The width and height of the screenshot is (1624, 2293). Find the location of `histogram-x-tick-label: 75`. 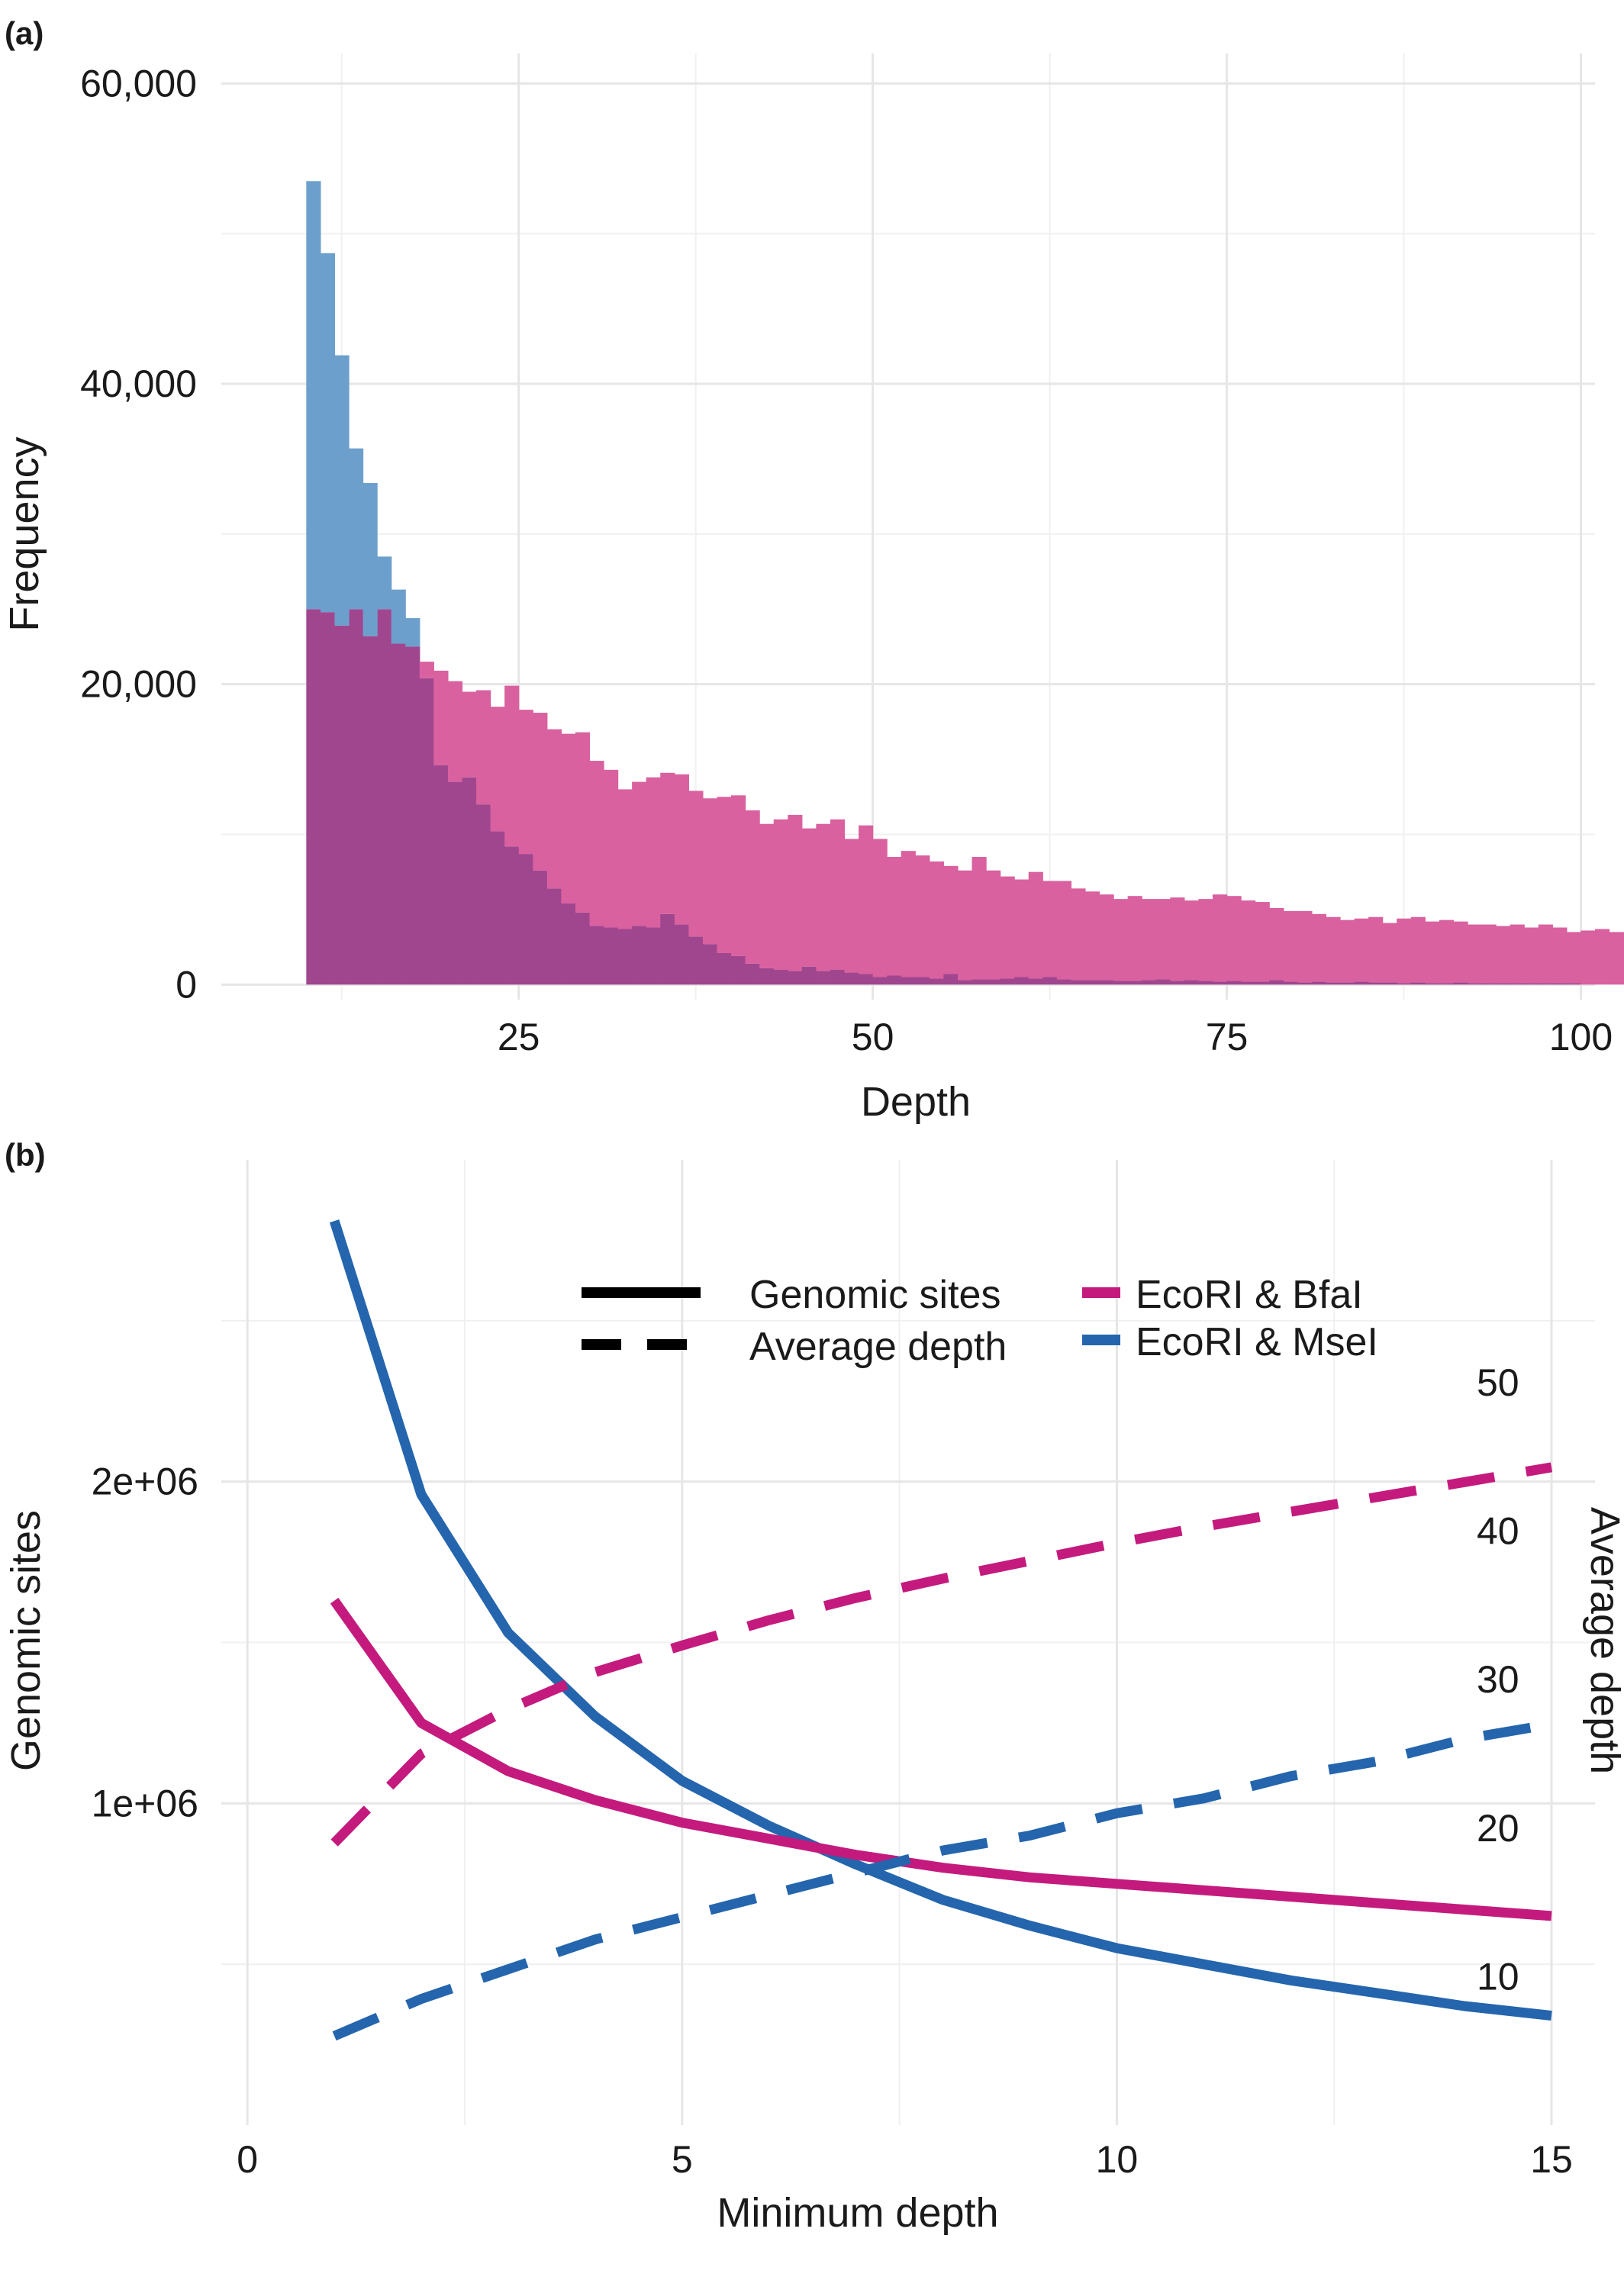

histogram-x-tick-label: 75 is located at coordinates (1227, 1037).